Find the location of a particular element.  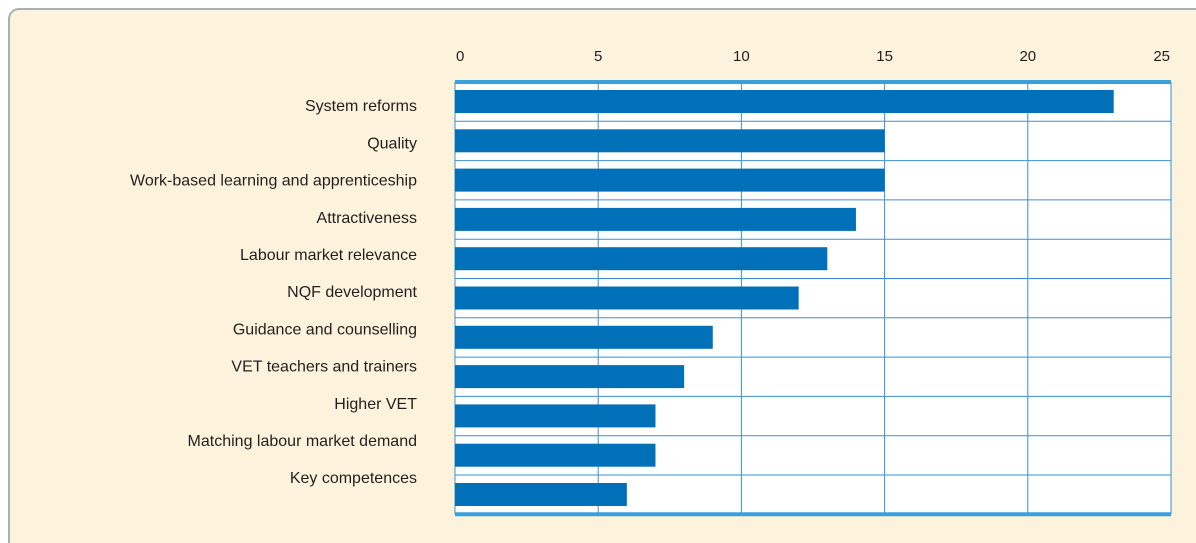

x-tick-label: 20 is located at coordinates (1027, 56).